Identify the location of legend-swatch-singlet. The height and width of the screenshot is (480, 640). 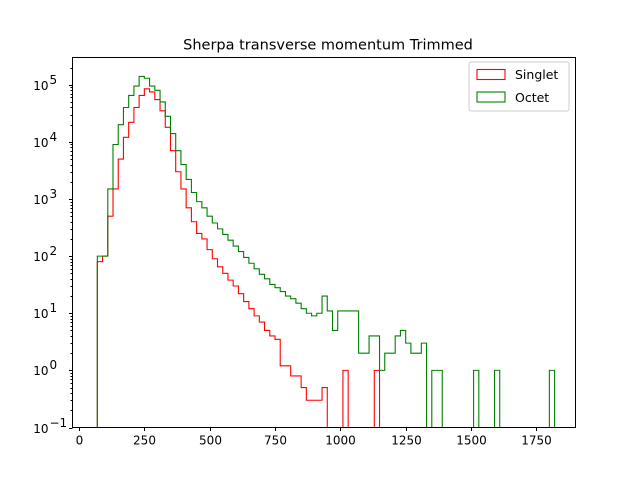
(491, 74).